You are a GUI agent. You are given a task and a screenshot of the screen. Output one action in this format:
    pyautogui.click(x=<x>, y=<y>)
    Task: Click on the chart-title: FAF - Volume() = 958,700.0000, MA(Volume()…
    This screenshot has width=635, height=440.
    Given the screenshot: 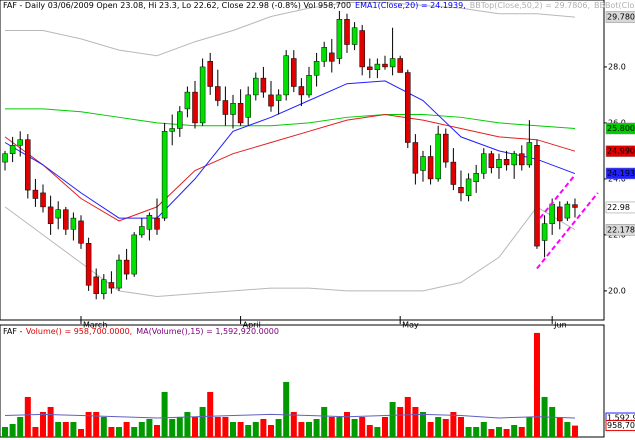 What is the action you would take?
    pyautogui.click(x=141, y=331)
    